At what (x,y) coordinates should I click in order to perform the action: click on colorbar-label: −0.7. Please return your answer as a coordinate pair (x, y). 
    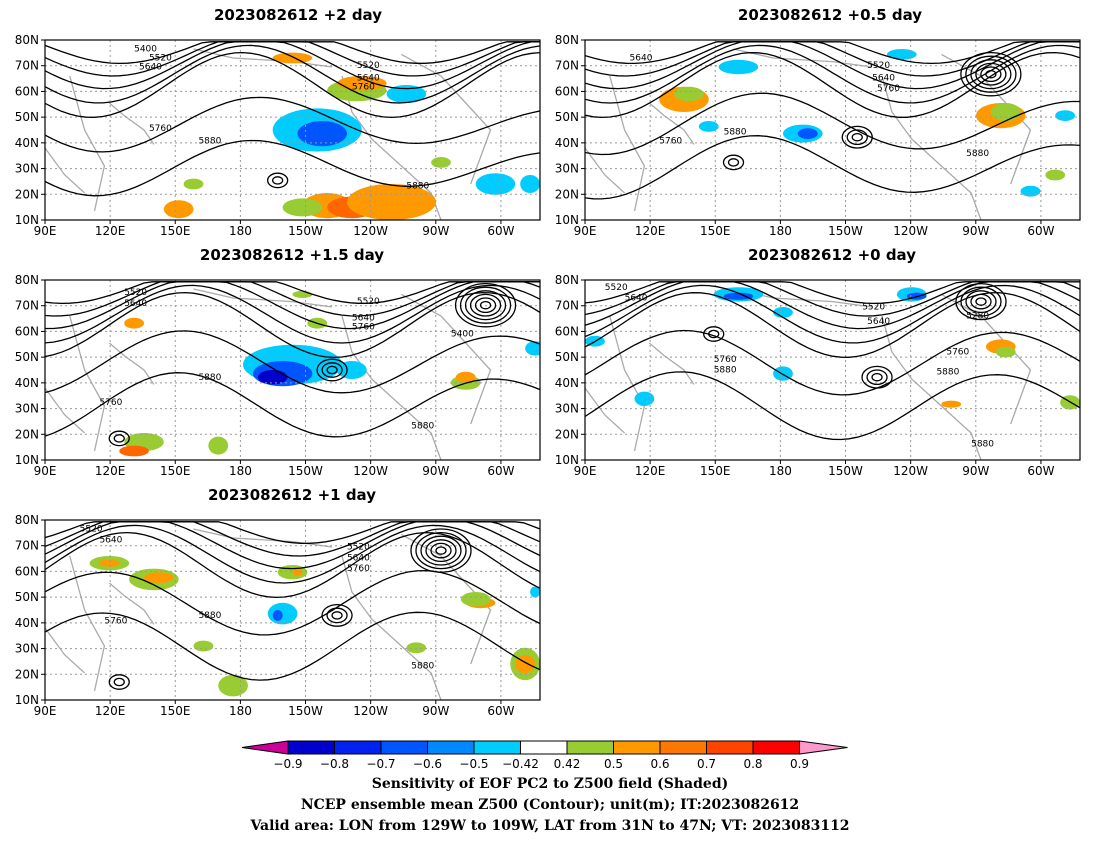
    Looking at the image, I should click on (380, 764).